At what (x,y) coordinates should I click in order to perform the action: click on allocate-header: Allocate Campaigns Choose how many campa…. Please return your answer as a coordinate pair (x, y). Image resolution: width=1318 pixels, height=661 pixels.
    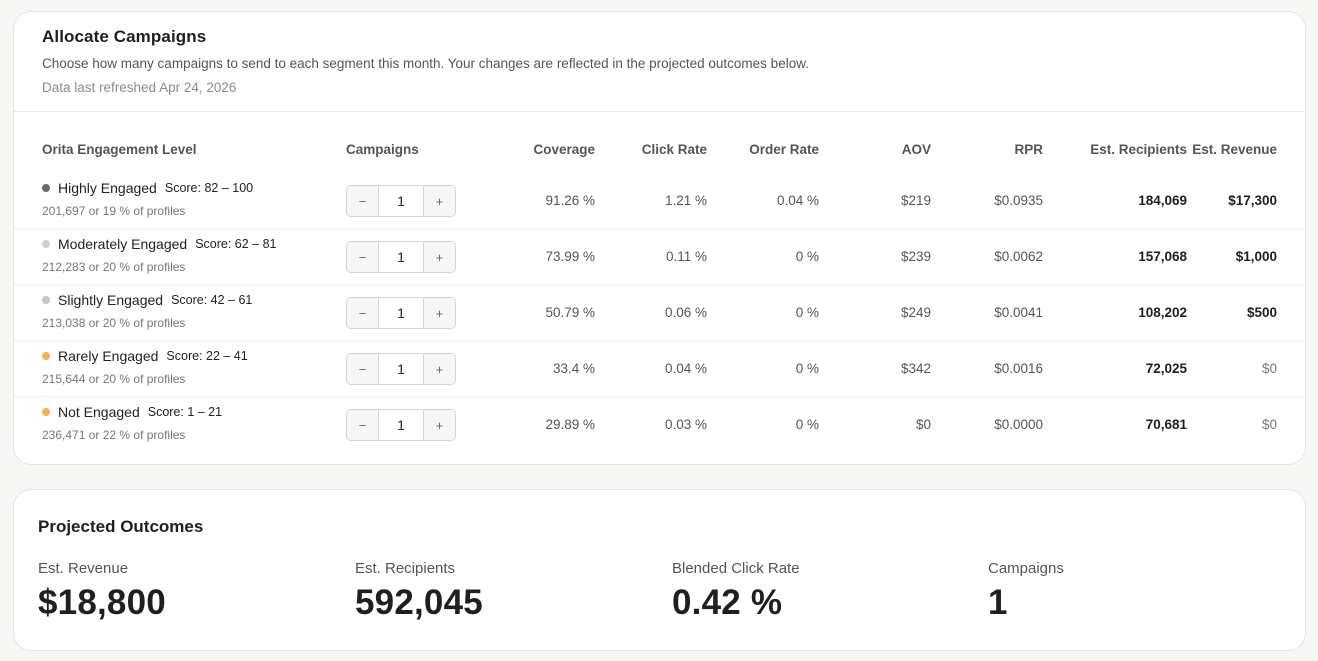
    Looking at the image, I should click on (659, 62).